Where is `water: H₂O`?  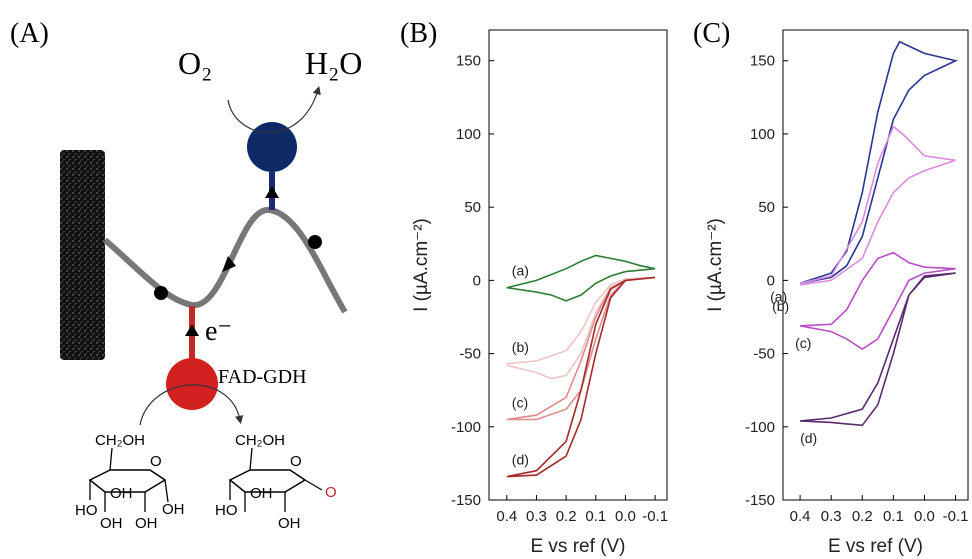 water: H₂O is located at coordinates (333, 63).